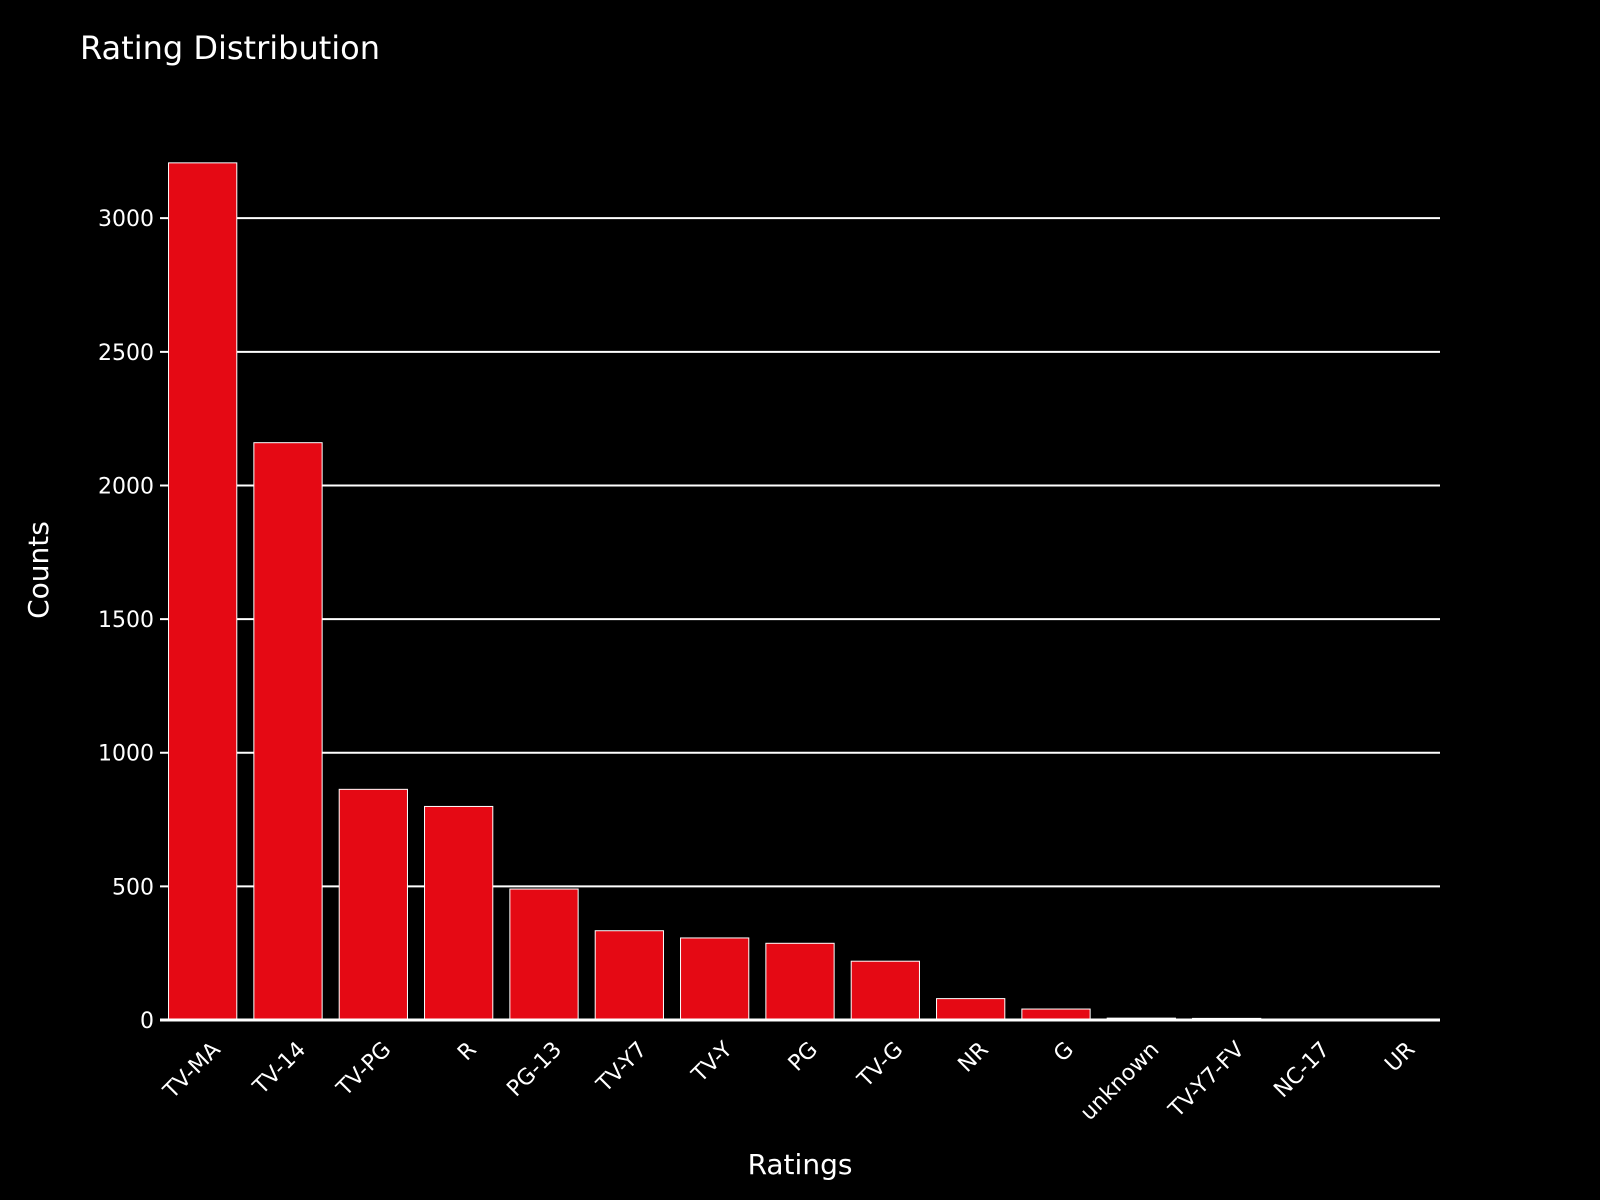  I want to click on y-axis-ticks: 0 500 1000 1500 2000 2500 3000, so click(126, 620).